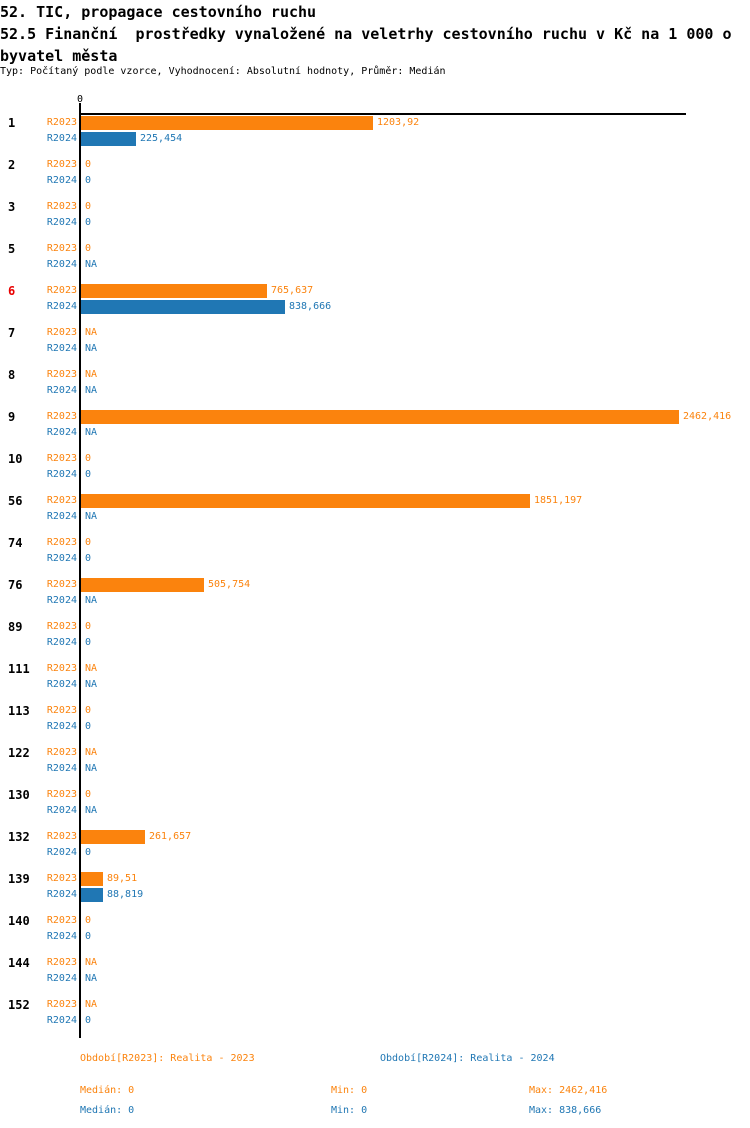  Describe the element at coordinates (19, 963) in the screenshot. I see `category-label: 144` at that location.